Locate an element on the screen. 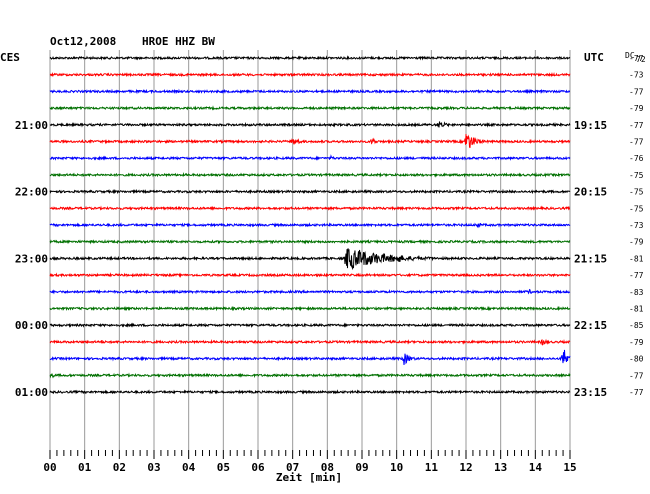 The image size is (650, 494). right-time-label: 23:15 is located at coordinates (590, 392).